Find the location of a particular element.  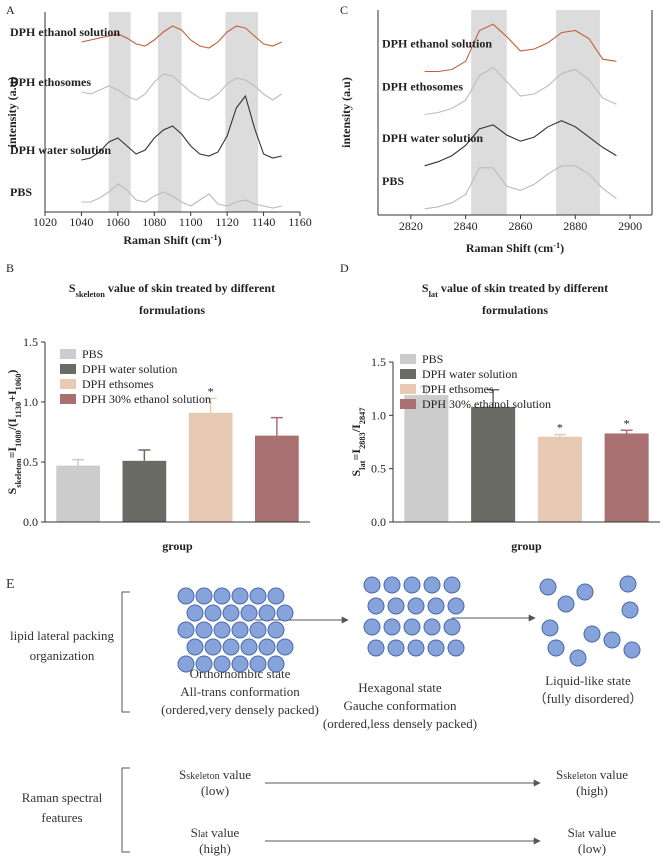

state-text: (ordered,very densely packed) is located at coordinates (240, 709).